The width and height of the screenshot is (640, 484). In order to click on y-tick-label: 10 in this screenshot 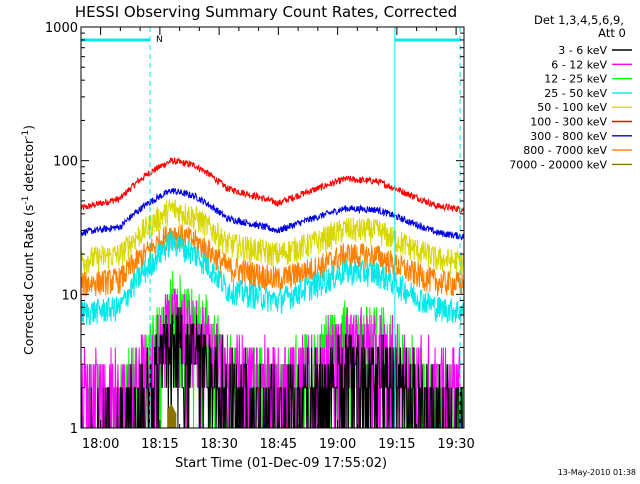, I will do `click(69, 295)`.